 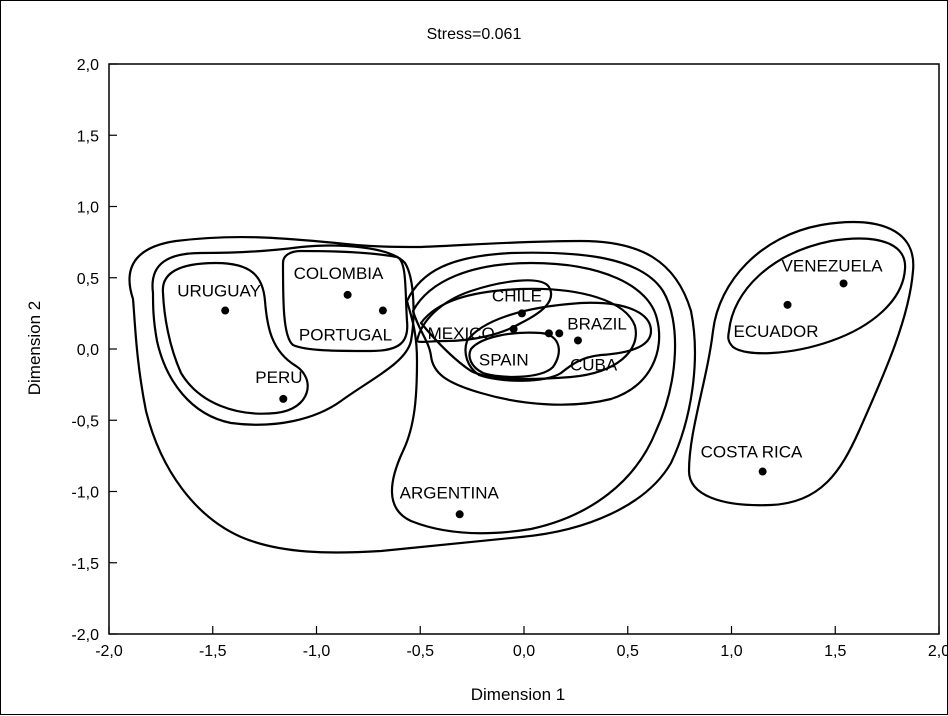 I want to click on contour-chile-mexico, so click(x=484, y=311).